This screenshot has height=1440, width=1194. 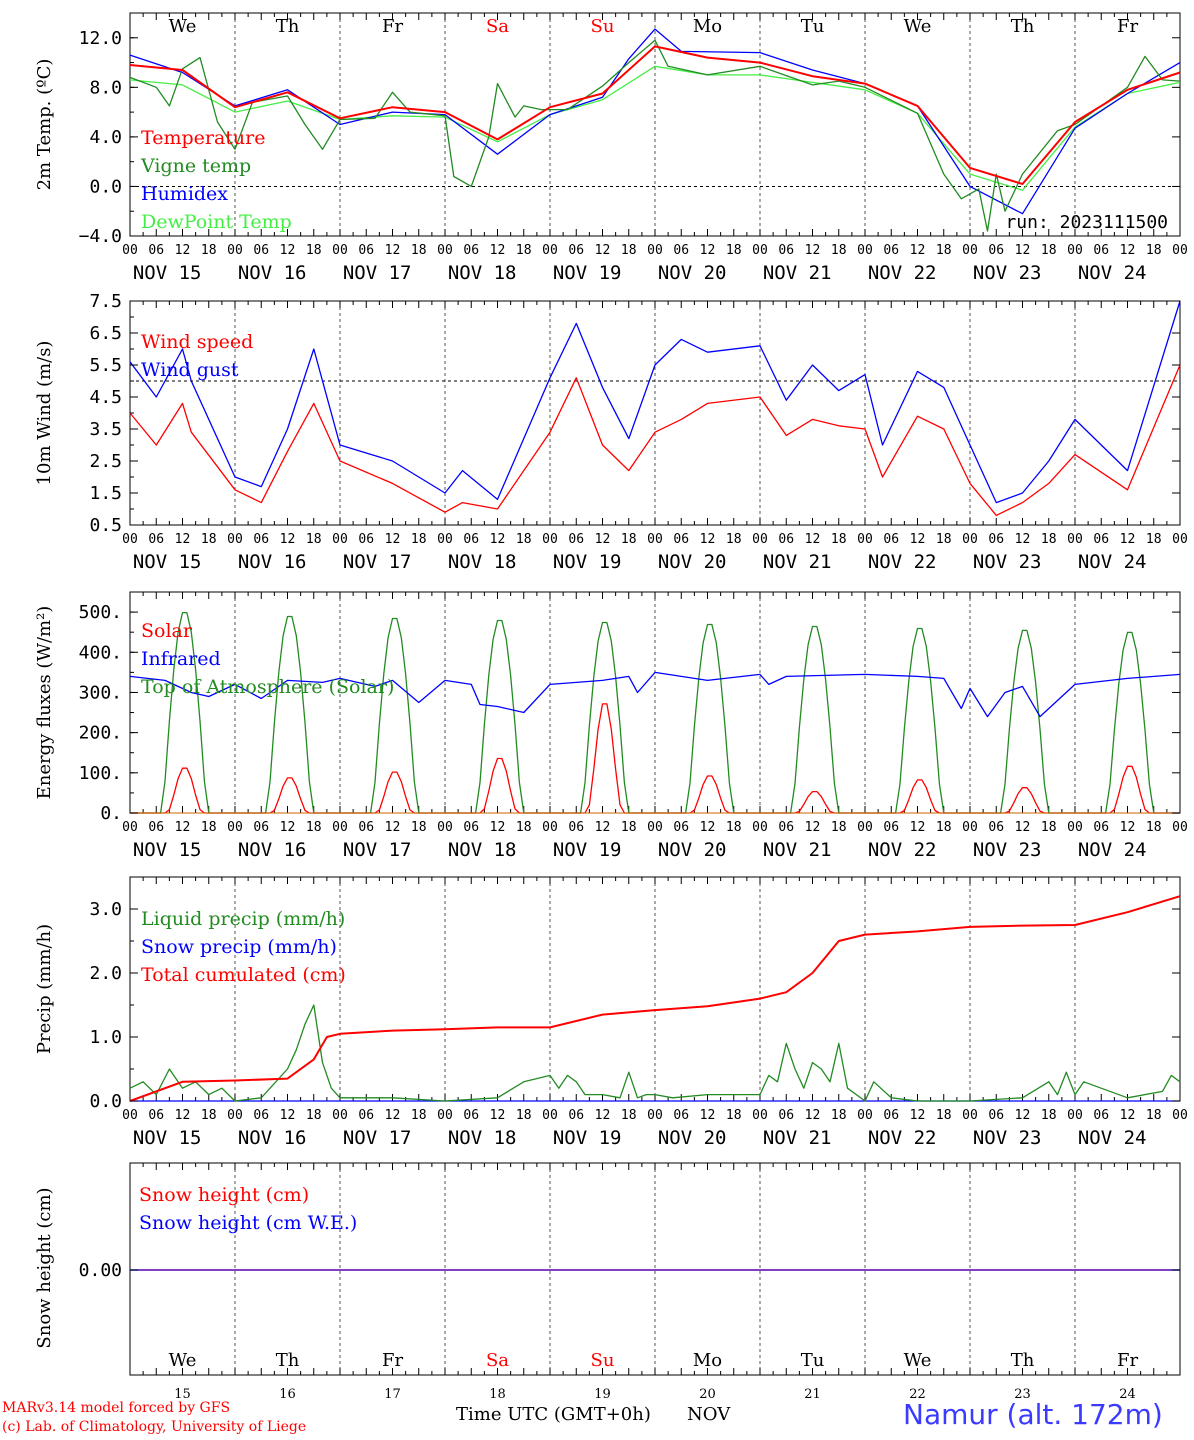 I want to click on x-axis-label: Time UTC (GMT+0h), so click(x=553, y=1414).